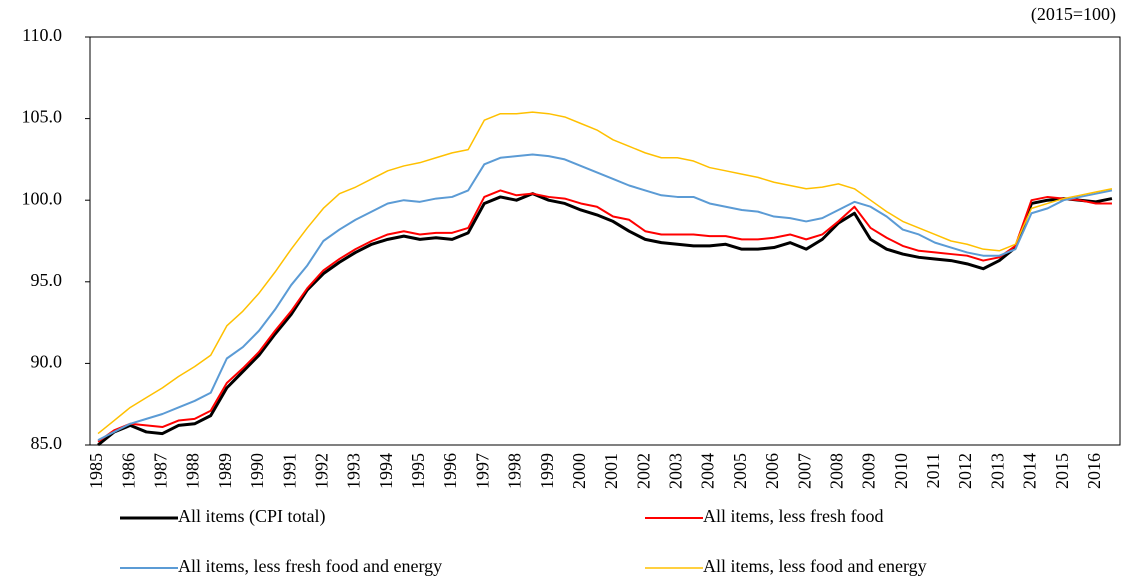 The width and height of the screenshot is (1121, 583). What do you see at coordinates (708, 471) in the screenshot?
I see `x-tick-label: 2004` at bounding box center [708, 471].